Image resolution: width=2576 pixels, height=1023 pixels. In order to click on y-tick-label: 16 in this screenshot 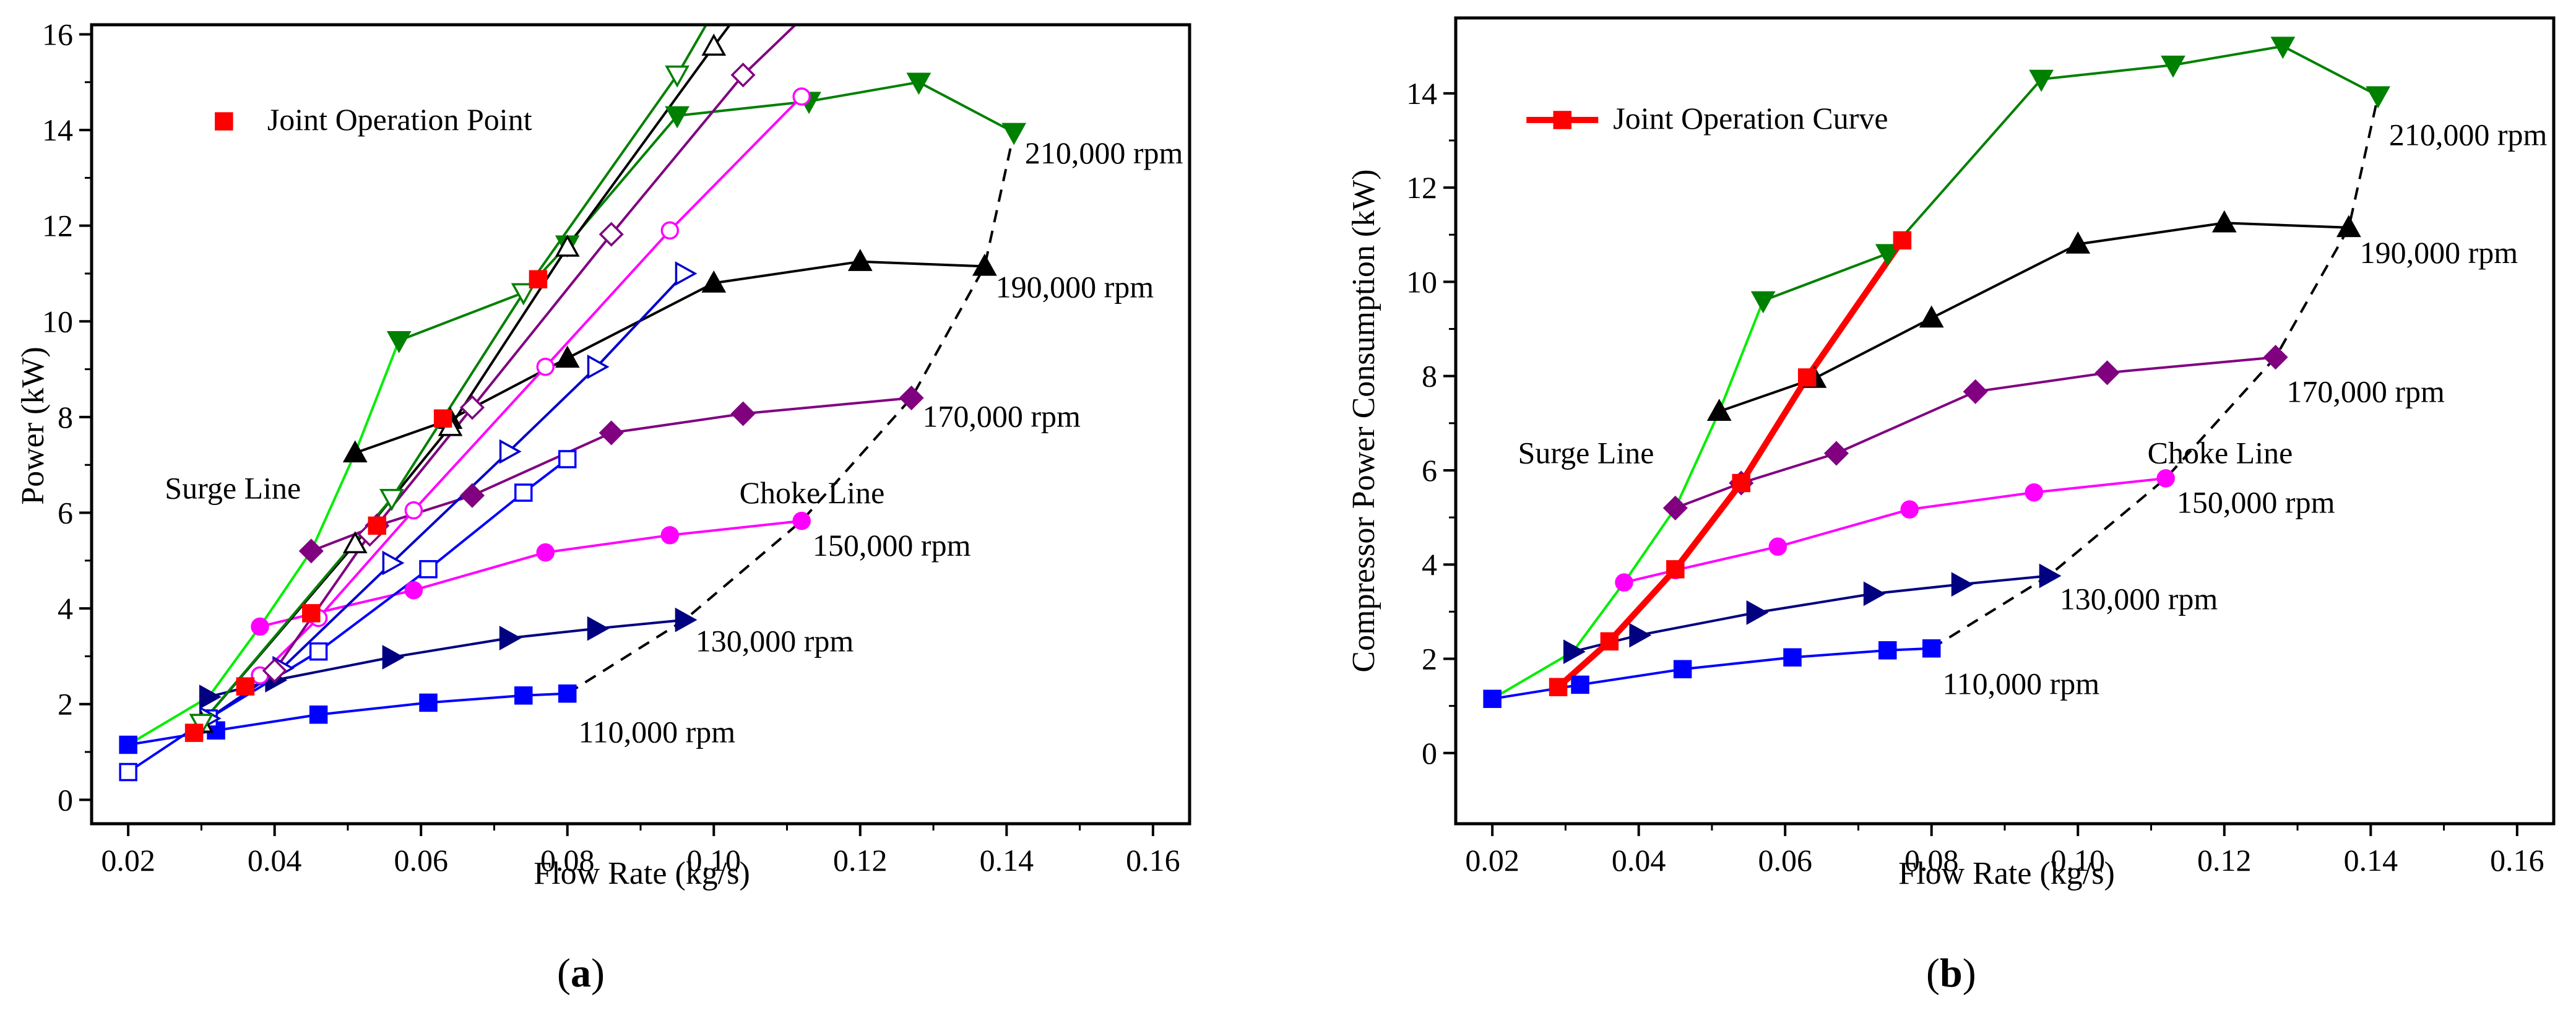, I will do `click(57, 34)`.